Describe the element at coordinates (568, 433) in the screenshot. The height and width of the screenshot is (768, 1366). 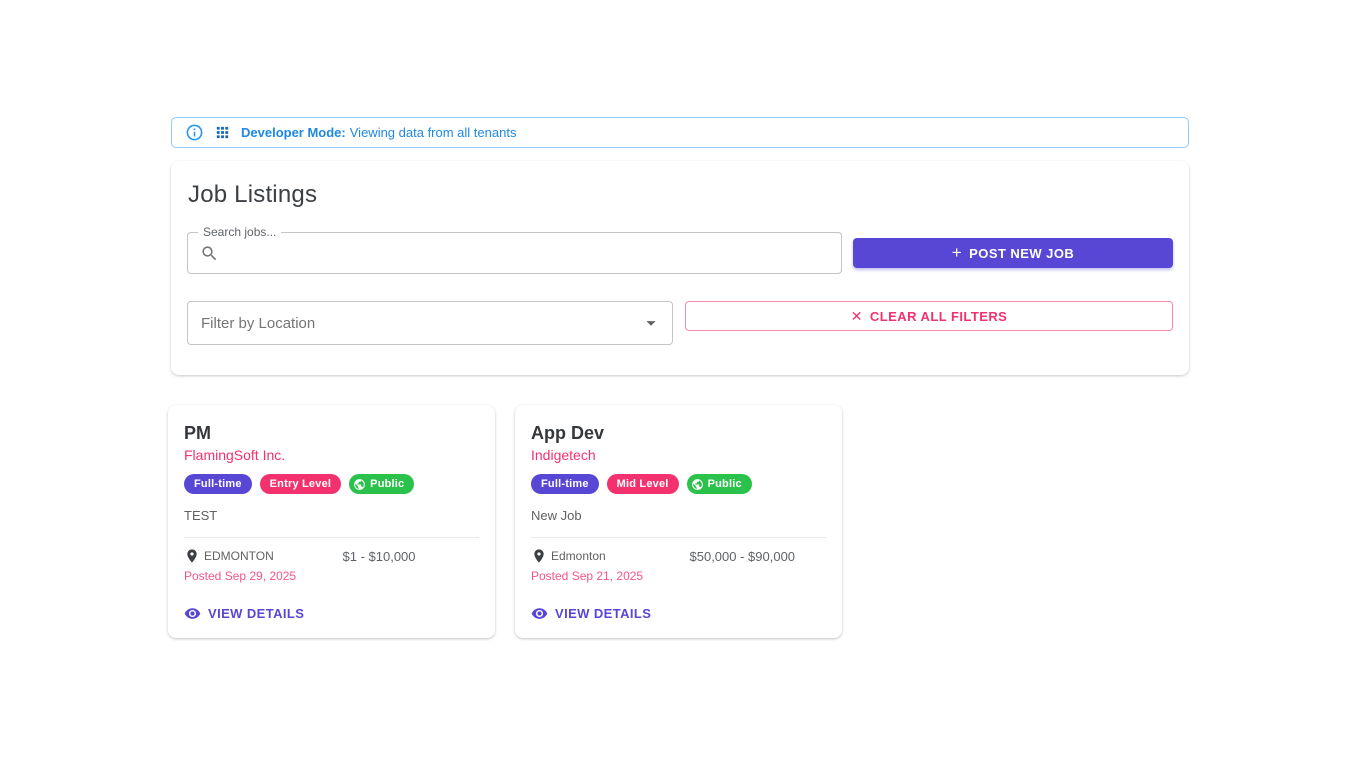
I see `job-title: App Dev` at that location.